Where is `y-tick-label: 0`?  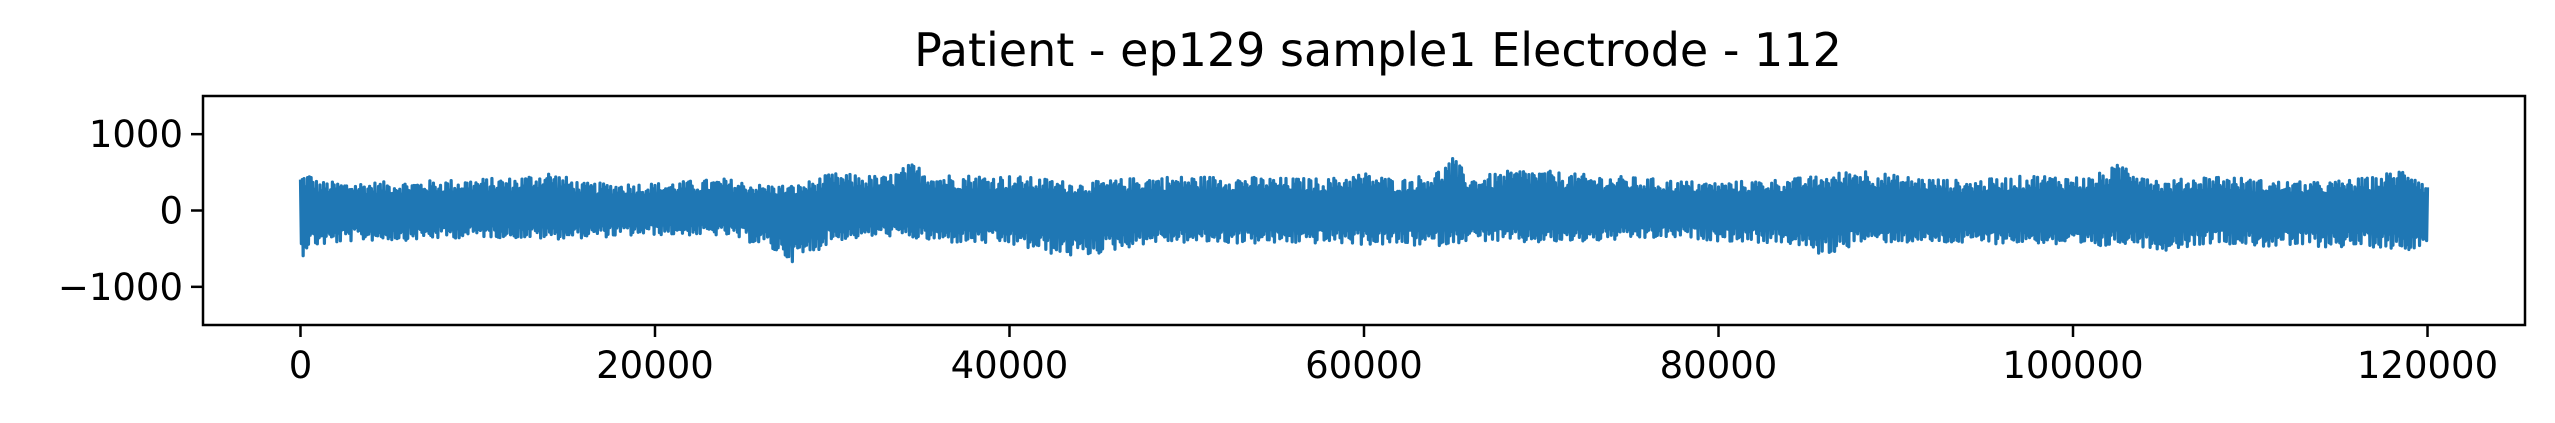
y-tick-label: 0 is located at coordinates (171, 211).